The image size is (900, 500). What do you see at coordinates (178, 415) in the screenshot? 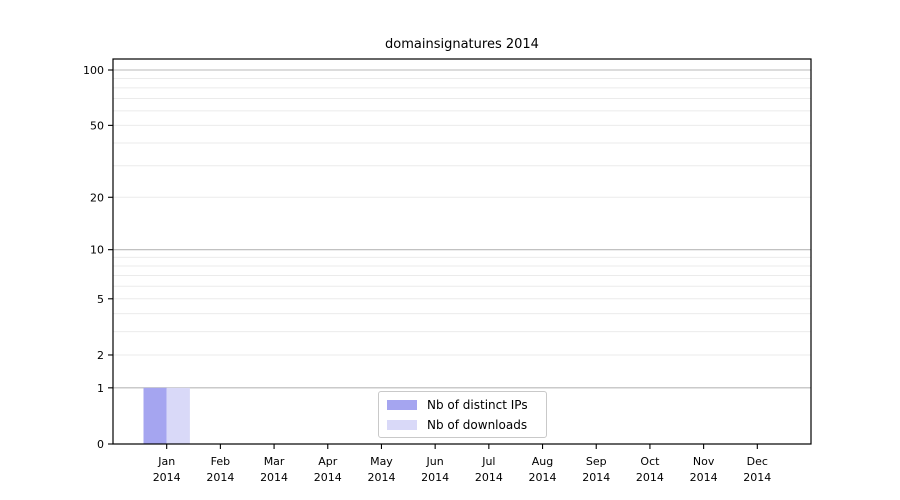
I see `bar-nb-of-downloads-jan` at bounding box center [178, 415].